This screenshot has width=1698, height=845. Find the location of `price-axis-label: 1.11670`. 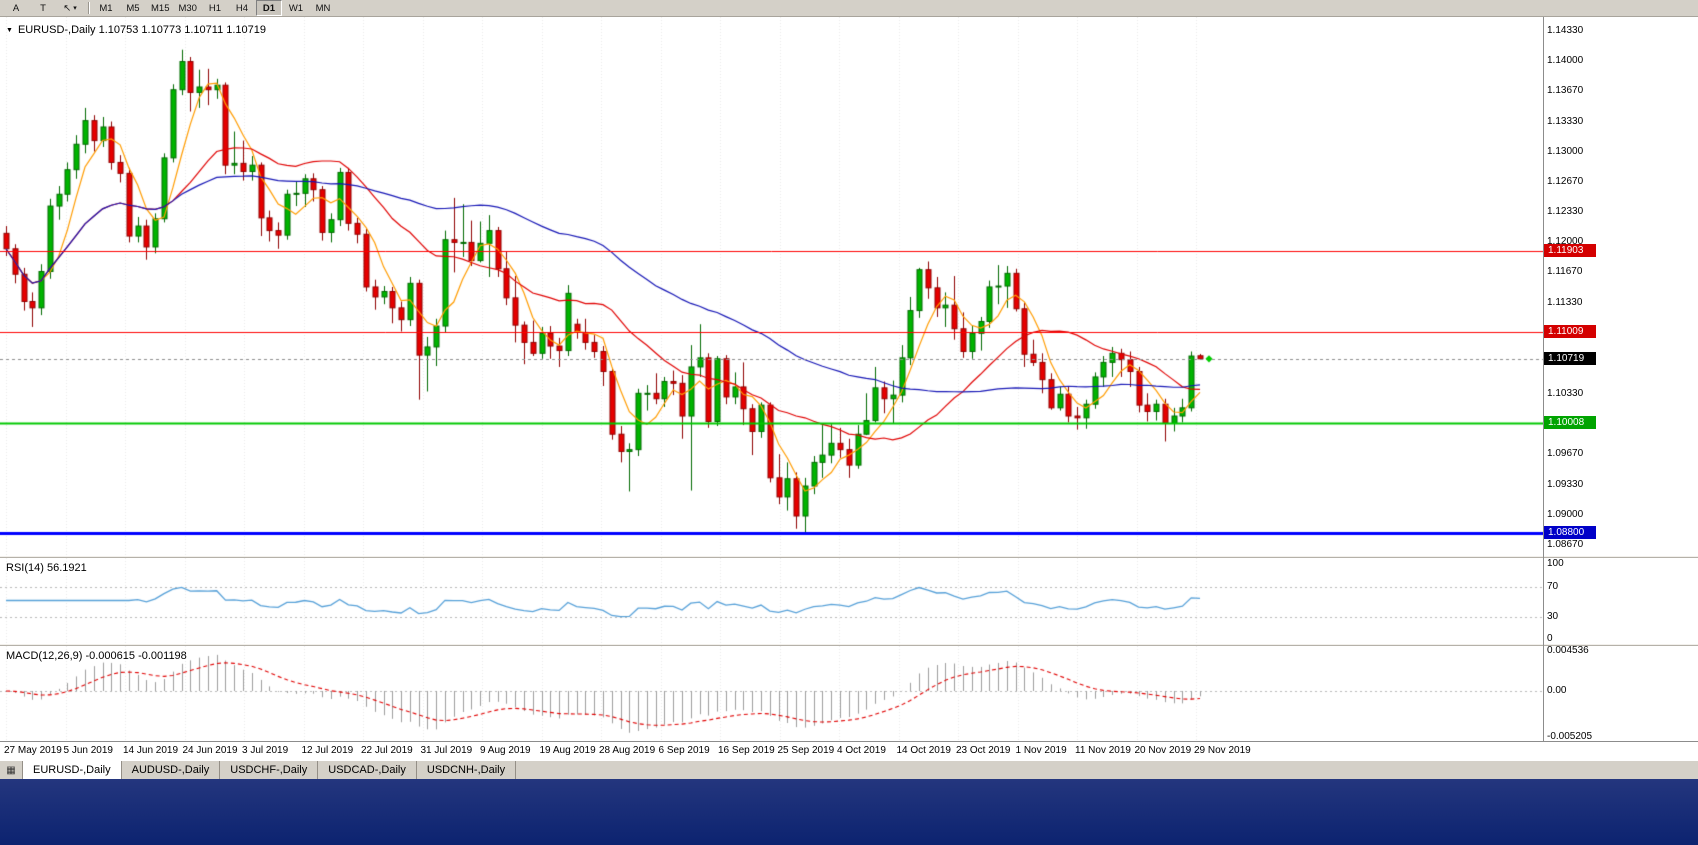

price-axis-label: 1.11670 is located at coordinates (1565, 272).